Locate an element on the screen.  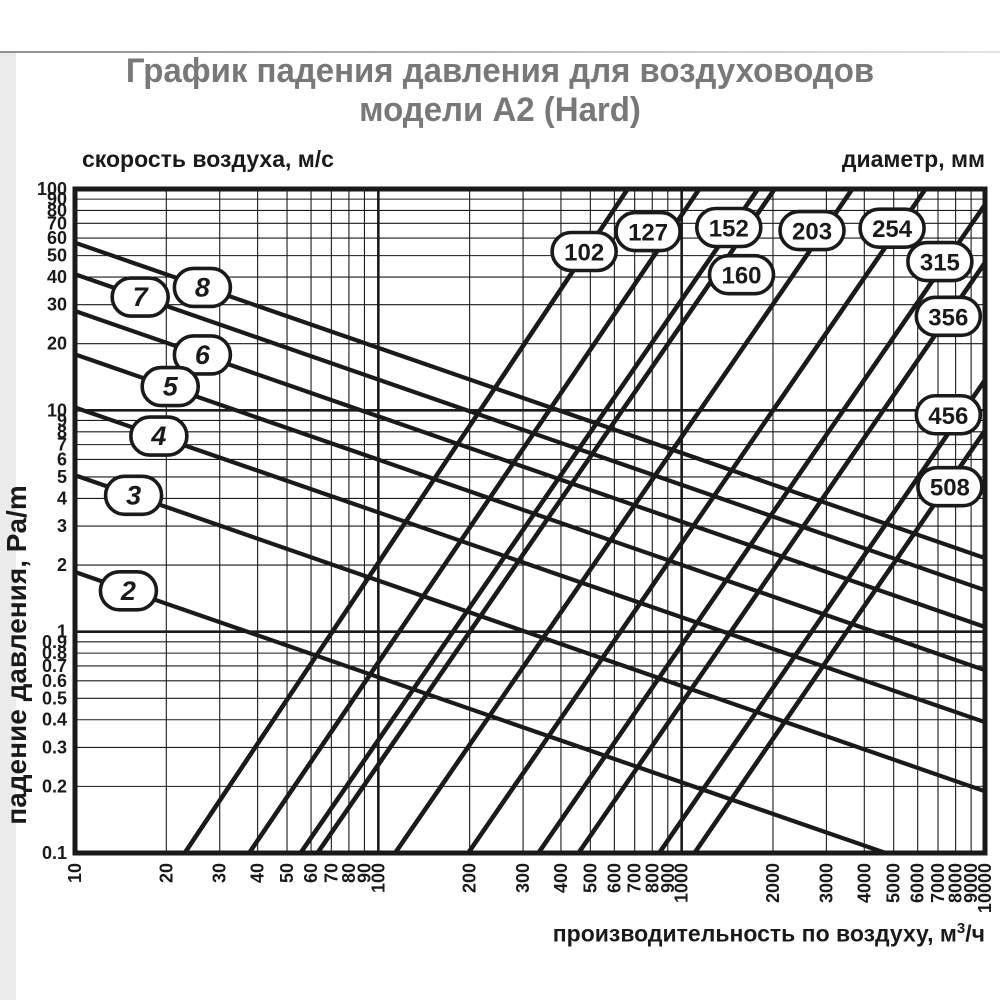
y-tick-label: 100 is located at coordinates (52, 189).